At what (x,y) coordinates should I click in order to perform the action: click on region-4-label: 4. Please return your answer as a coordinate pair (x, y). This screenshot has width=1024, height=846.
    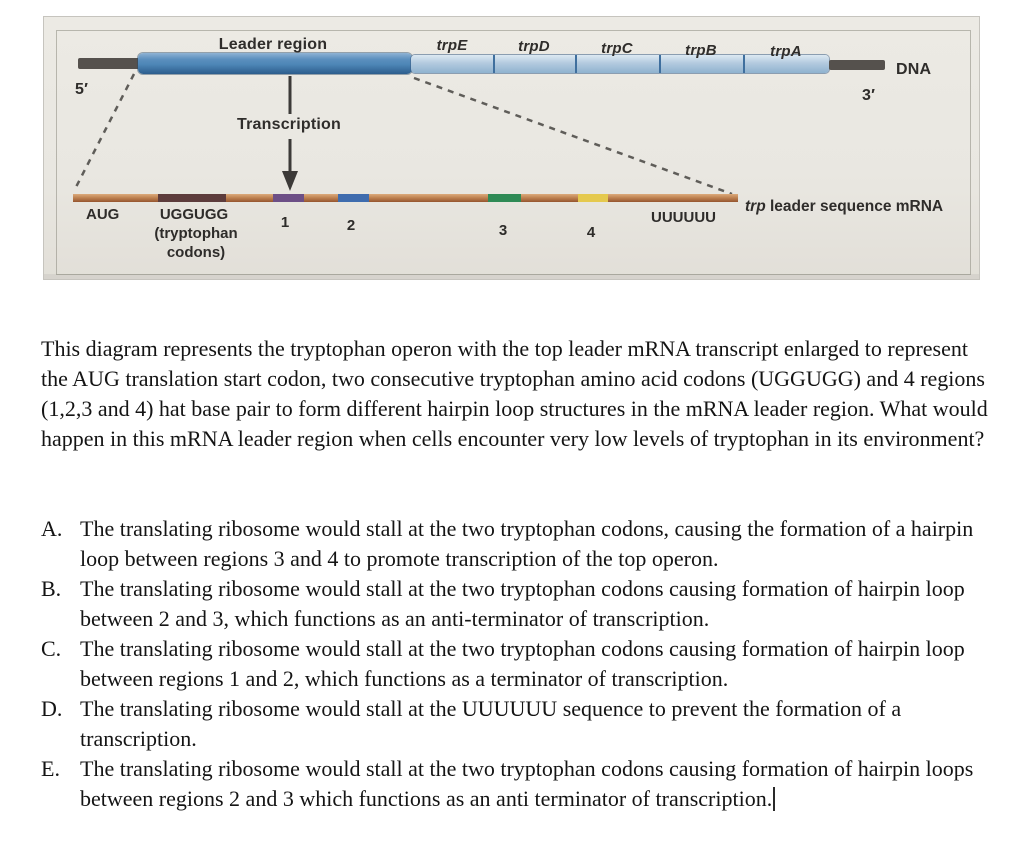
    Looking at the image, I should click on (591, 232).